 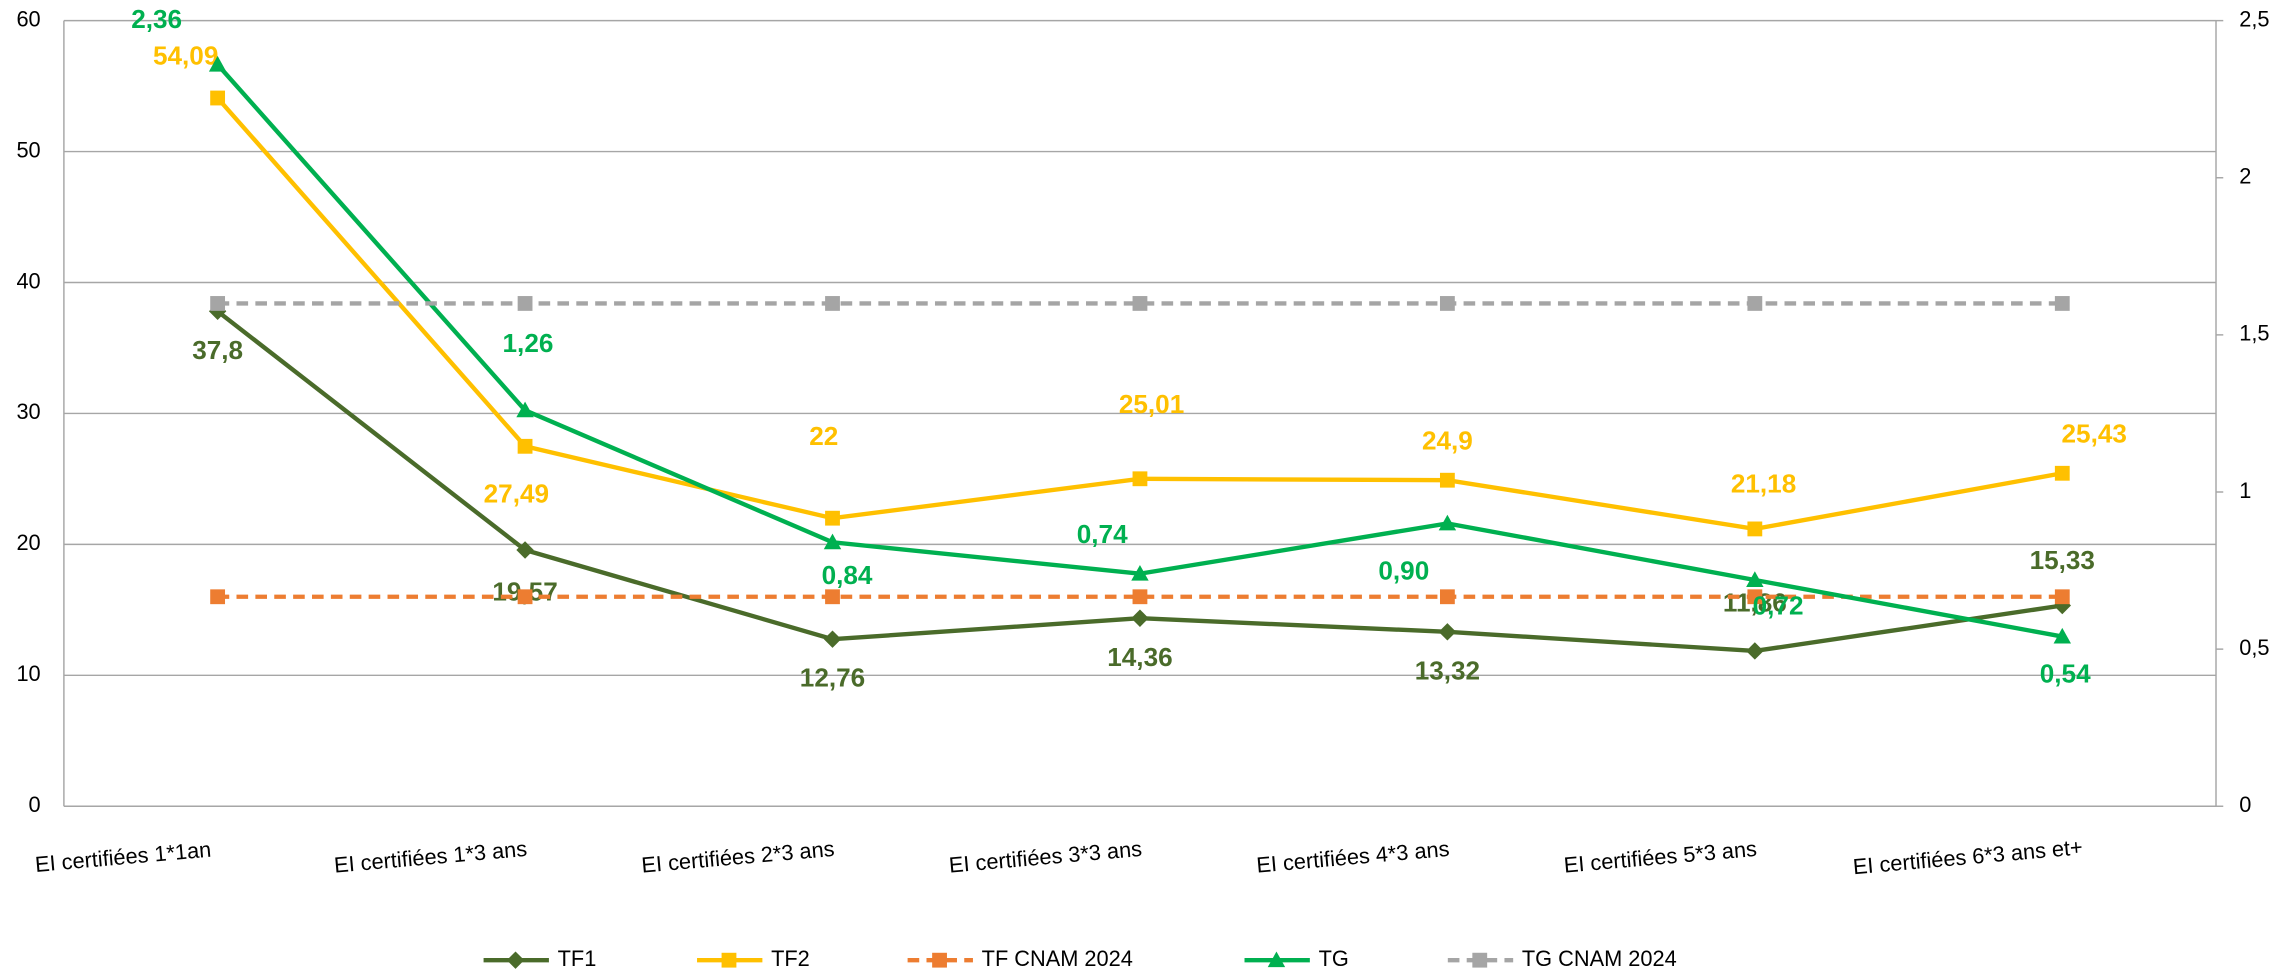 What do you see at coordinates (1447, 670) in the screenshot?
I see `data-label: 13,32` at bounding box center [1447, 670].